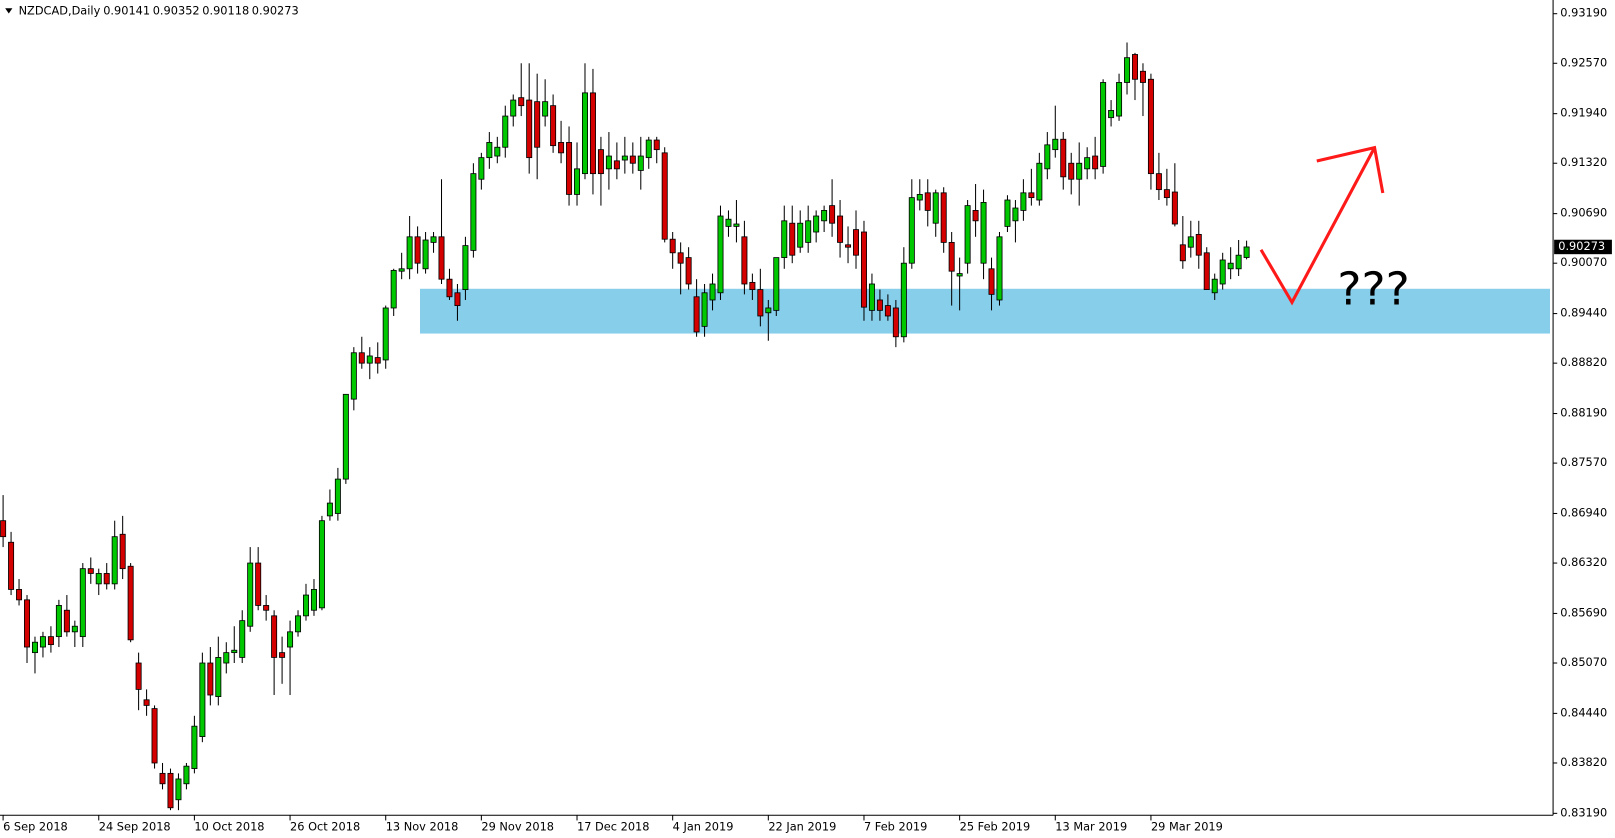 Image resolution: width=1615 pixels, height=838 pixels. Describe the element at coordinates (325, 827) in the screenshot. I see `x-tick-label: 26 Oct 2018` at that location.